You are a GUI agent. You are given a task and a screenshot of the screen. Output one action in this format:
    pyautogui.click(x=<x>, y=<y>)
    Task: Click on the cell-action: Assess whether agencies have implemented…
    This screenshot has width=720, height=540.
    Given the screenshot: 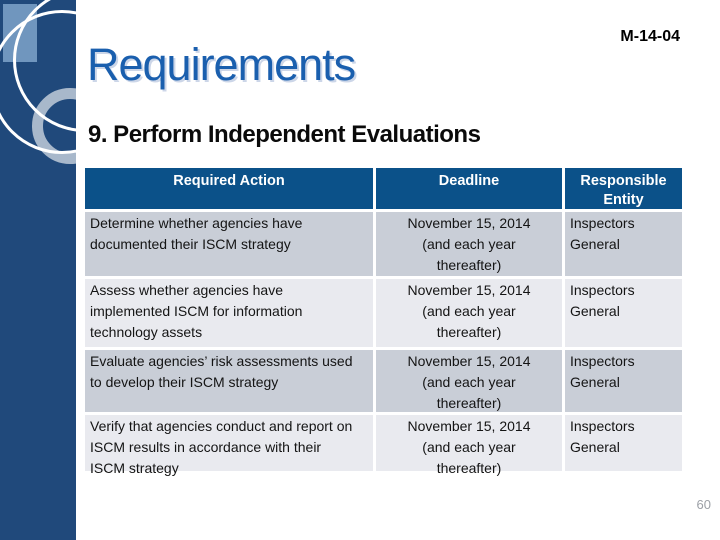 What is the action you would take?
    pyautogui.click(x=229, y=313)
    